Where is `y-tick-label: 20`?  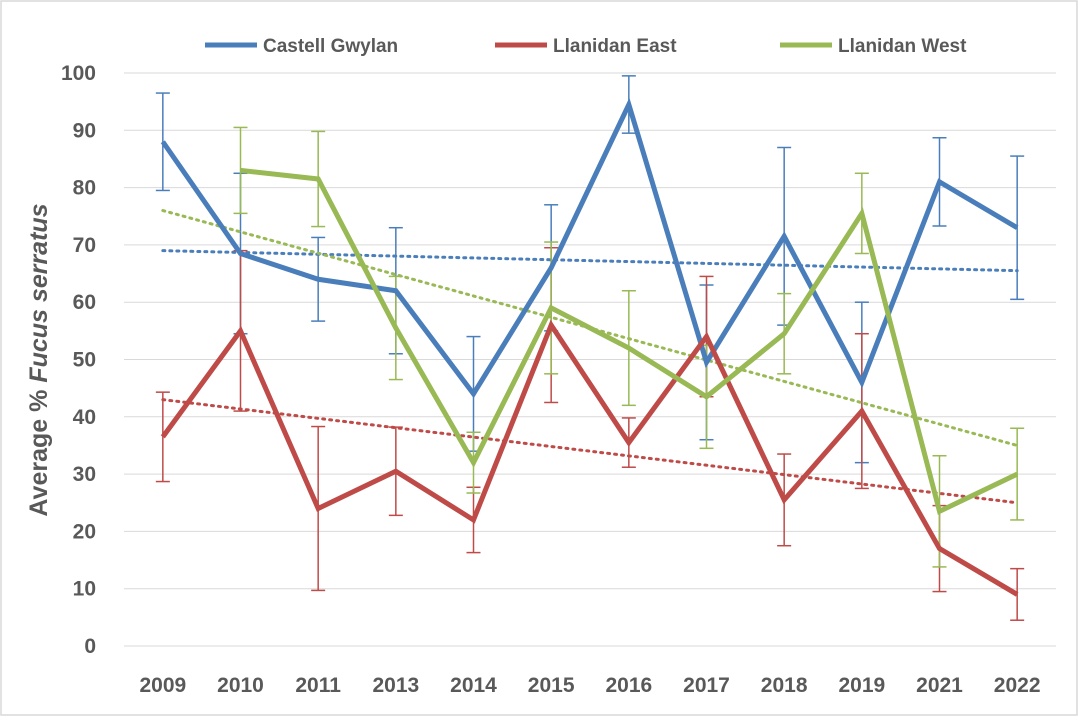
y-tick-label: 20 is located at coordinates (84, 531).